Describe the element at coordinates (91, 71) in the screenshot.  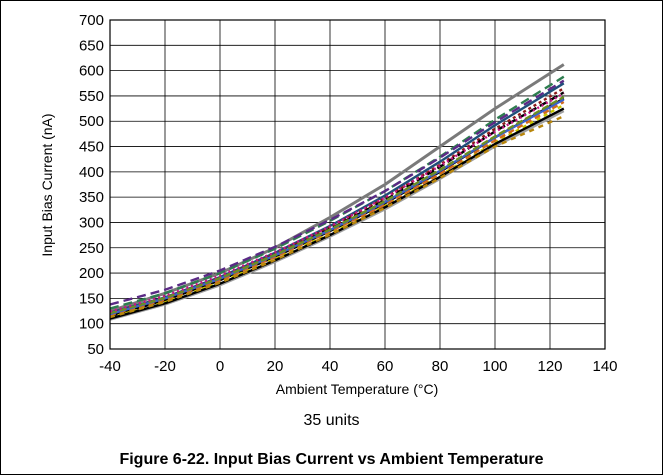
I see `y-tick-label: 600` at that location.